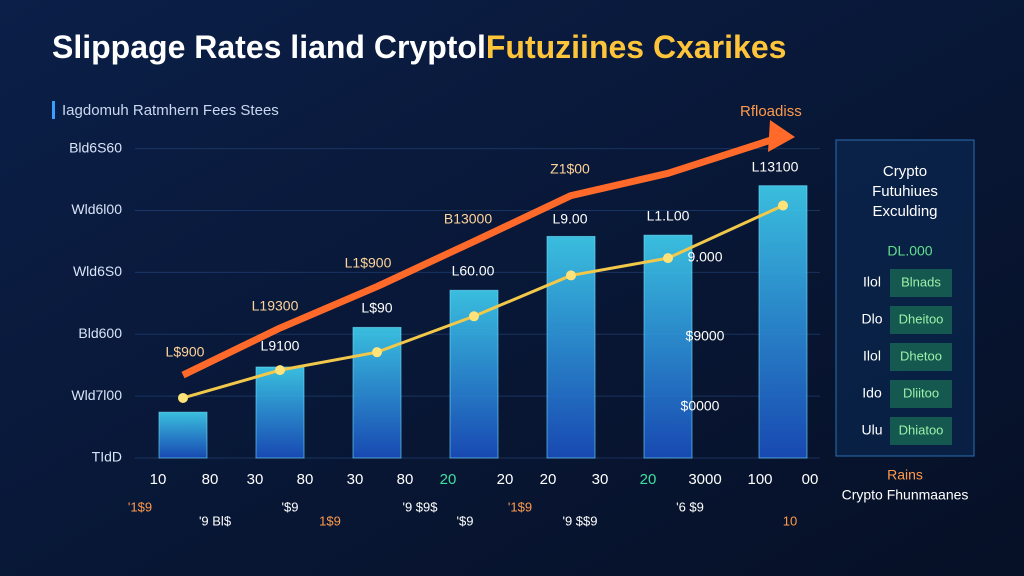 Image resolution: width=1024 pixels, height=576 pixels. Describe the element at coordinates (96, 209) in the screenshot. I see `y-tick-label: Wld6l00` at that location.